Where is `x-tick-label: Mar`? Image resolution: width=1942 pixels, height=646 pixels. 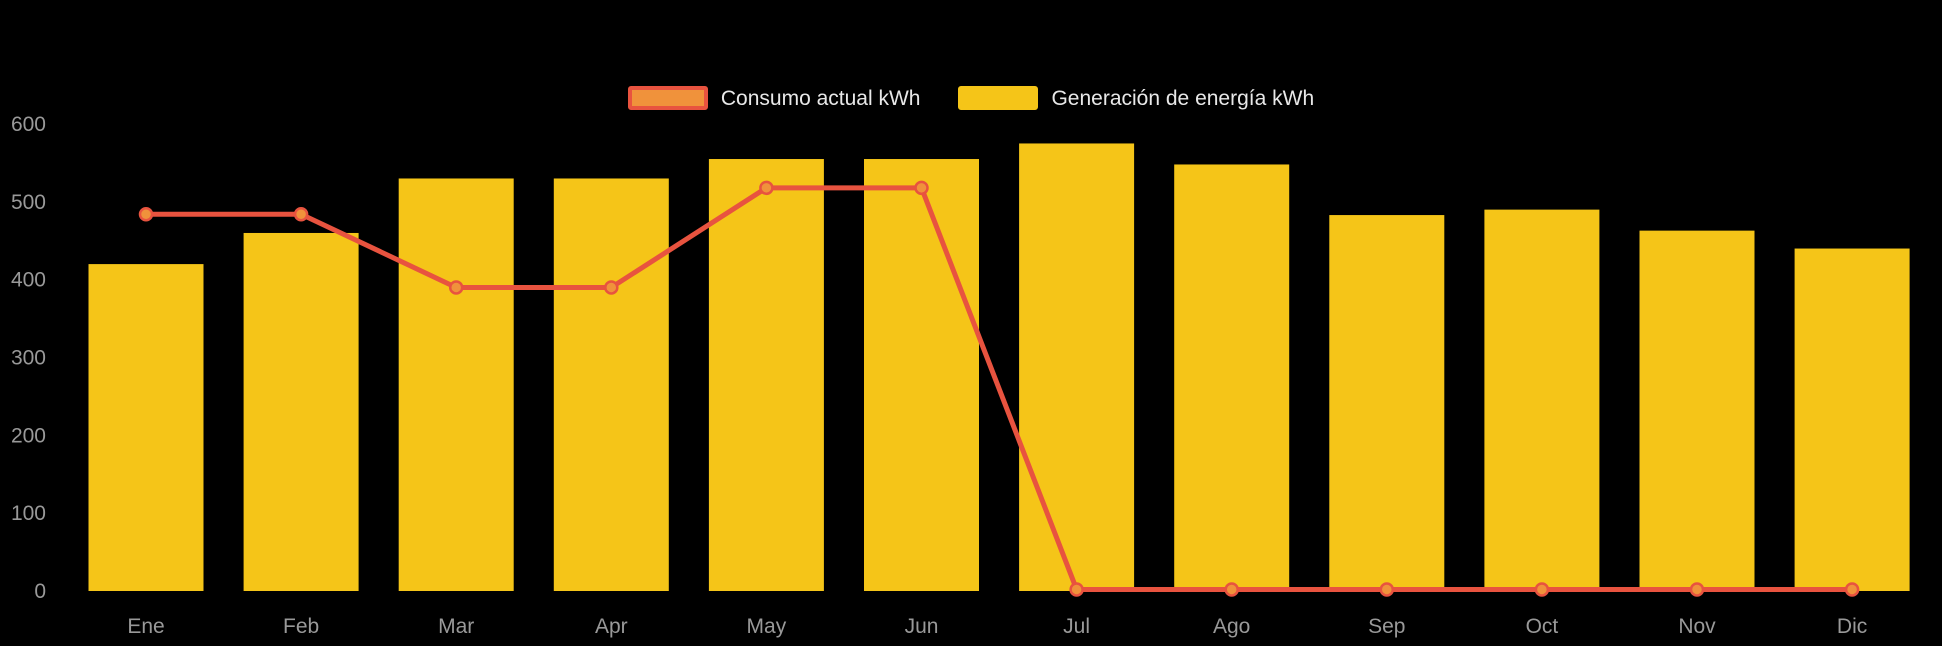 x-tick-label: Mar is located at coordinates (456, 626).